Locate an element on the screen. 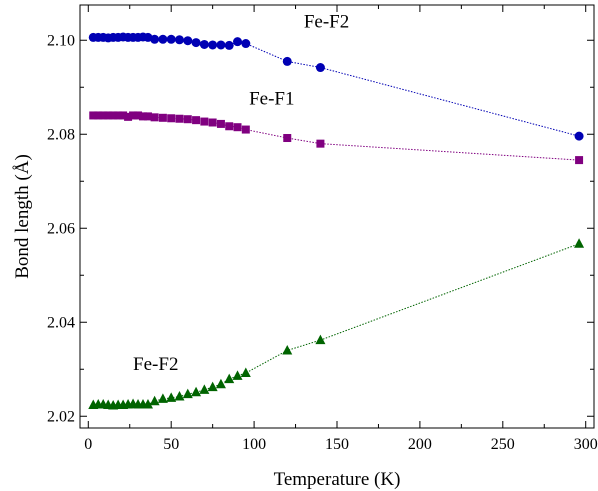 The image size is (598, 491). x-tick-label: 150 is located at coordinates (337, 444).